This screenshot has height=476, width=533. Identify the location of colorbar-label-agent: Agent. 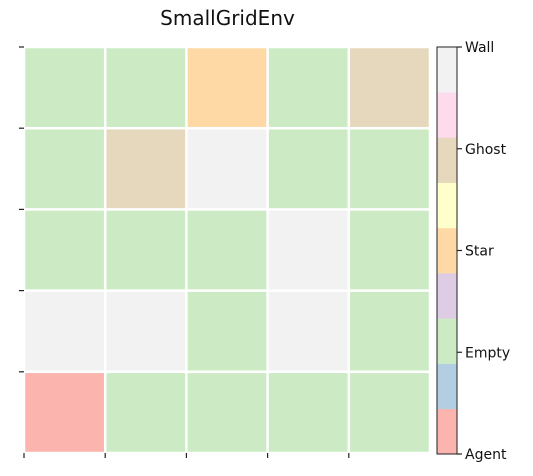
(486, 455).